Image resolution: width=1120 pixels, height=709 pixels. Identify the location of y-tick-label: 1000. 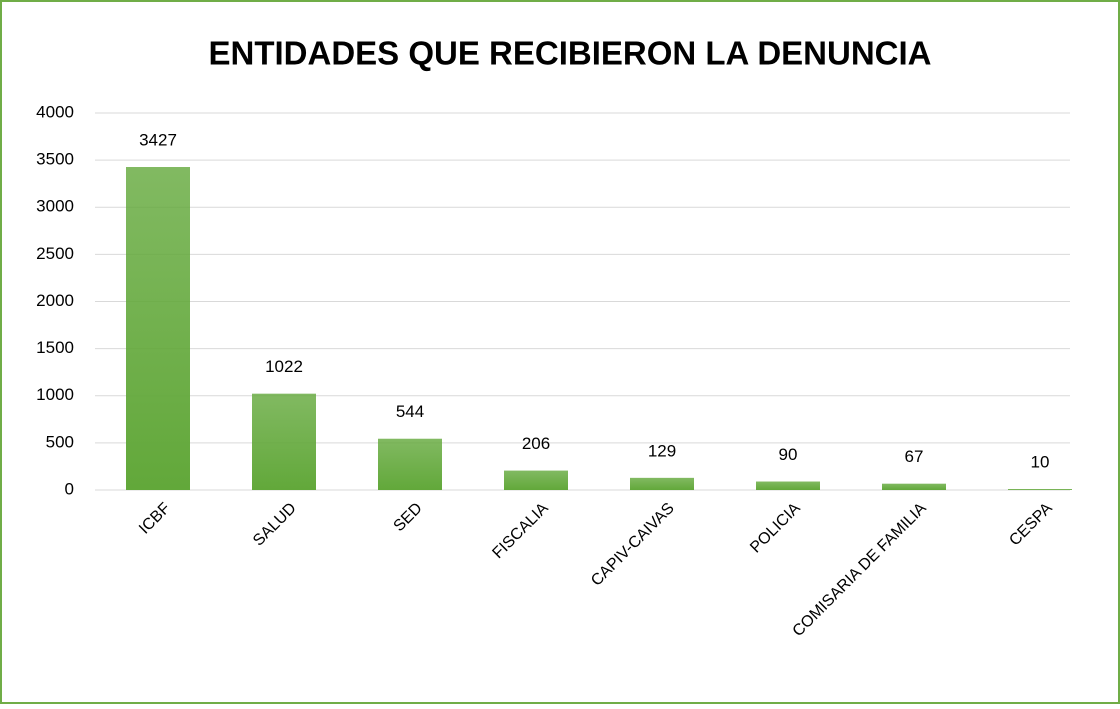
(55, 394).